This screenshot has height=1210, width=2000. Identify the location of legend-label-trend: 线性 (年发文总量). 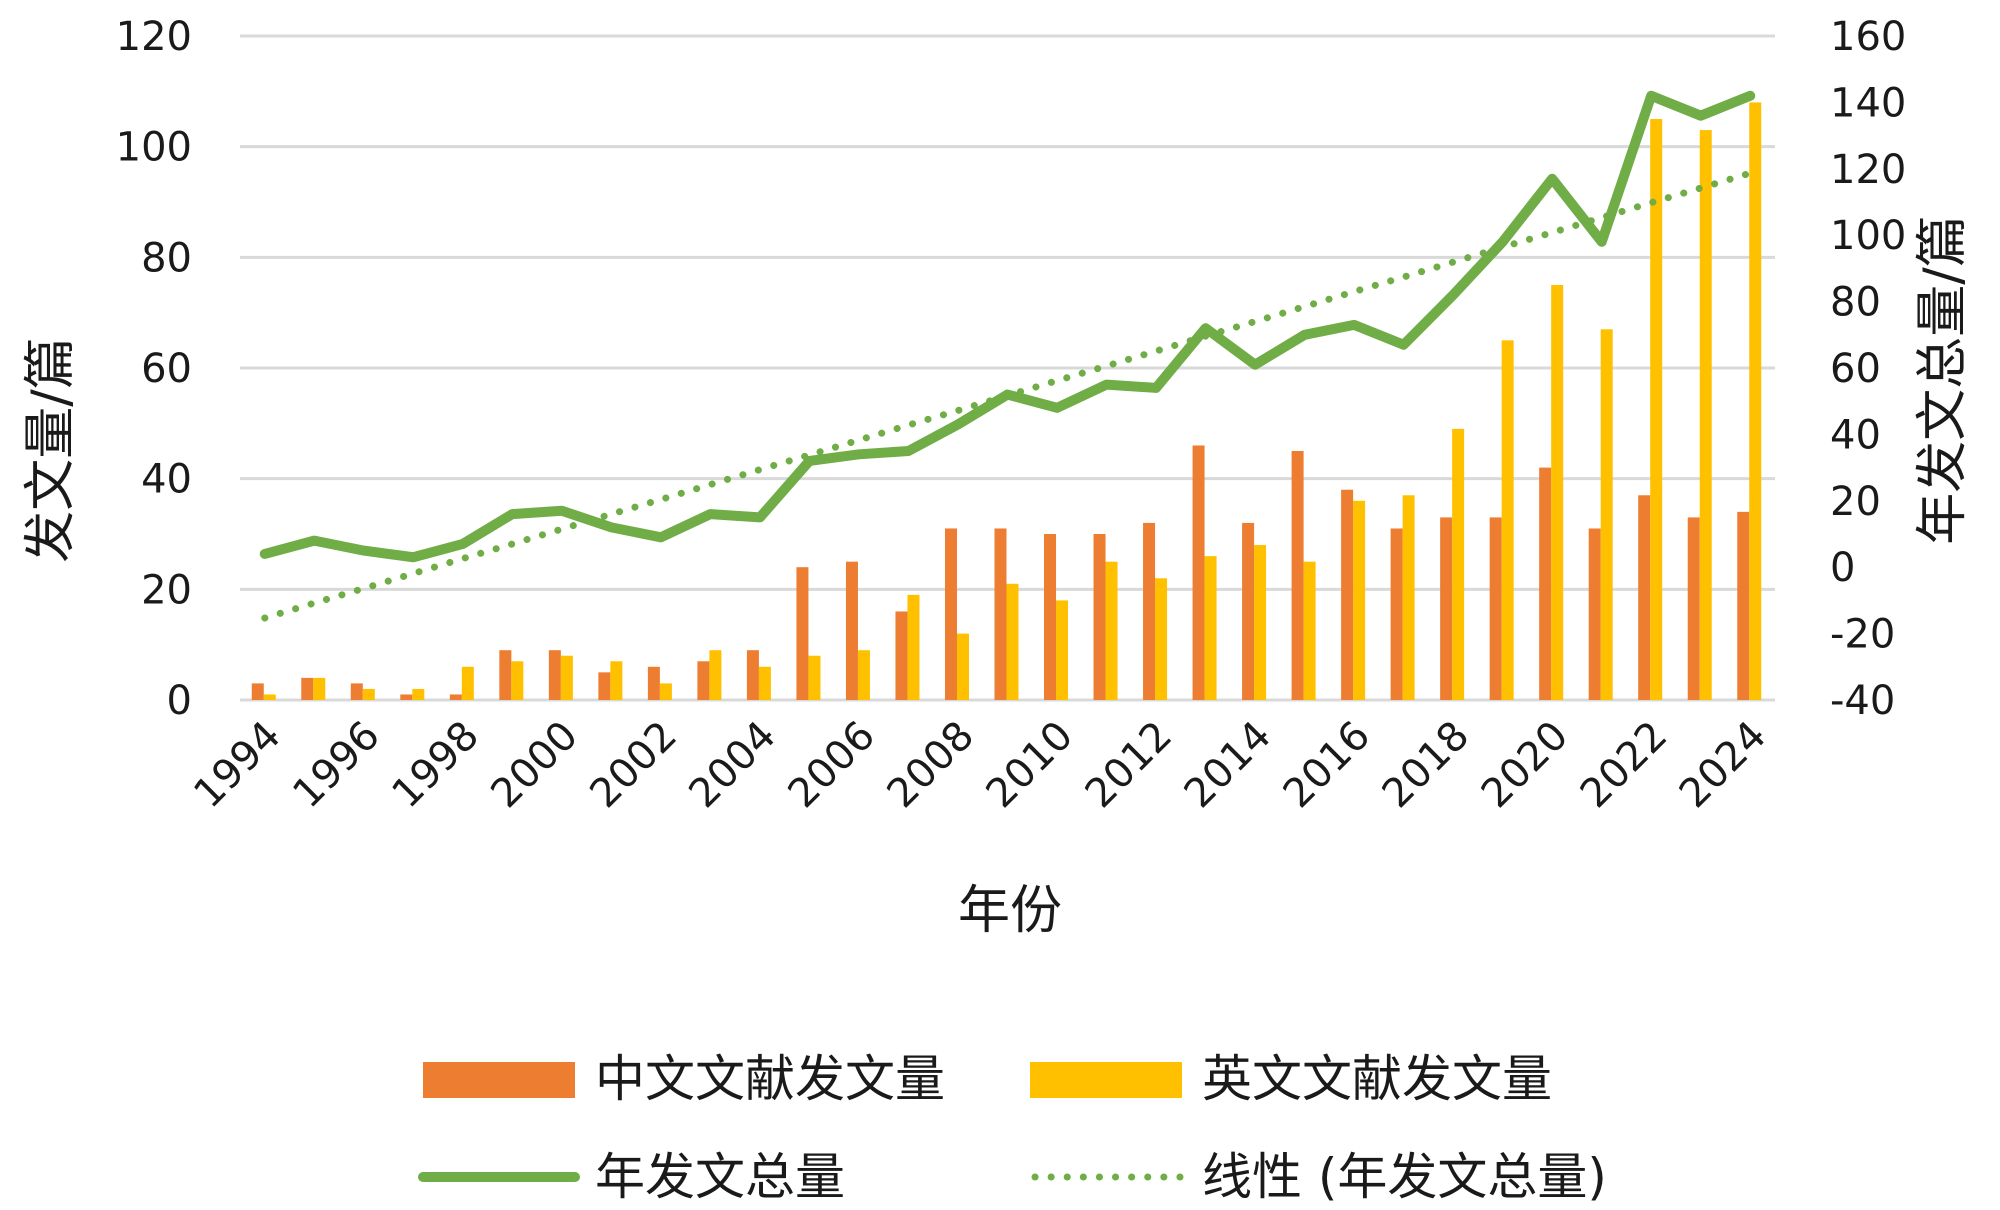
(1404, 1177).